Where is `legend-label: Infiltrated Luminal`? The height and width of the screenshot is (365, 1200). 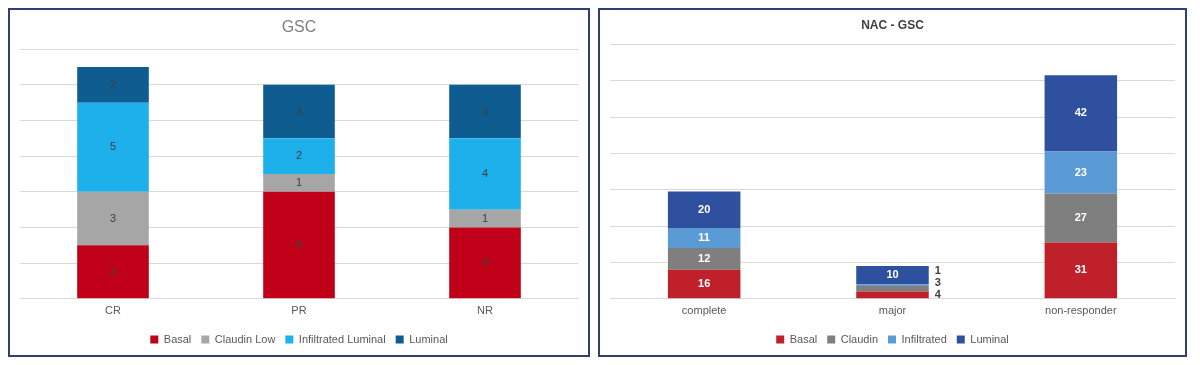 legend-label: Infiltrated Luminal is located at coordinates (342, 338).